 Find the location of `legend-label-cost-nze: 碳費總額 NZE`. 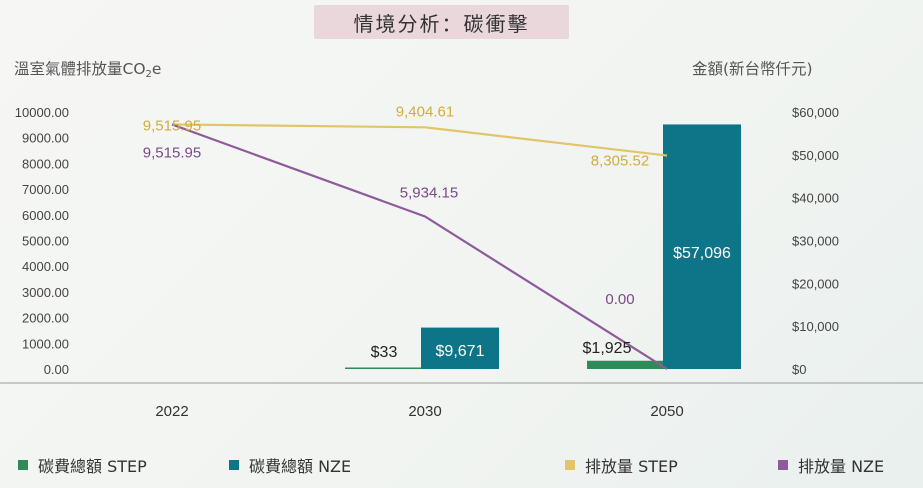

legend-label-cost-nze: 碳費總額 NZE is located at coordinates (300, 466).